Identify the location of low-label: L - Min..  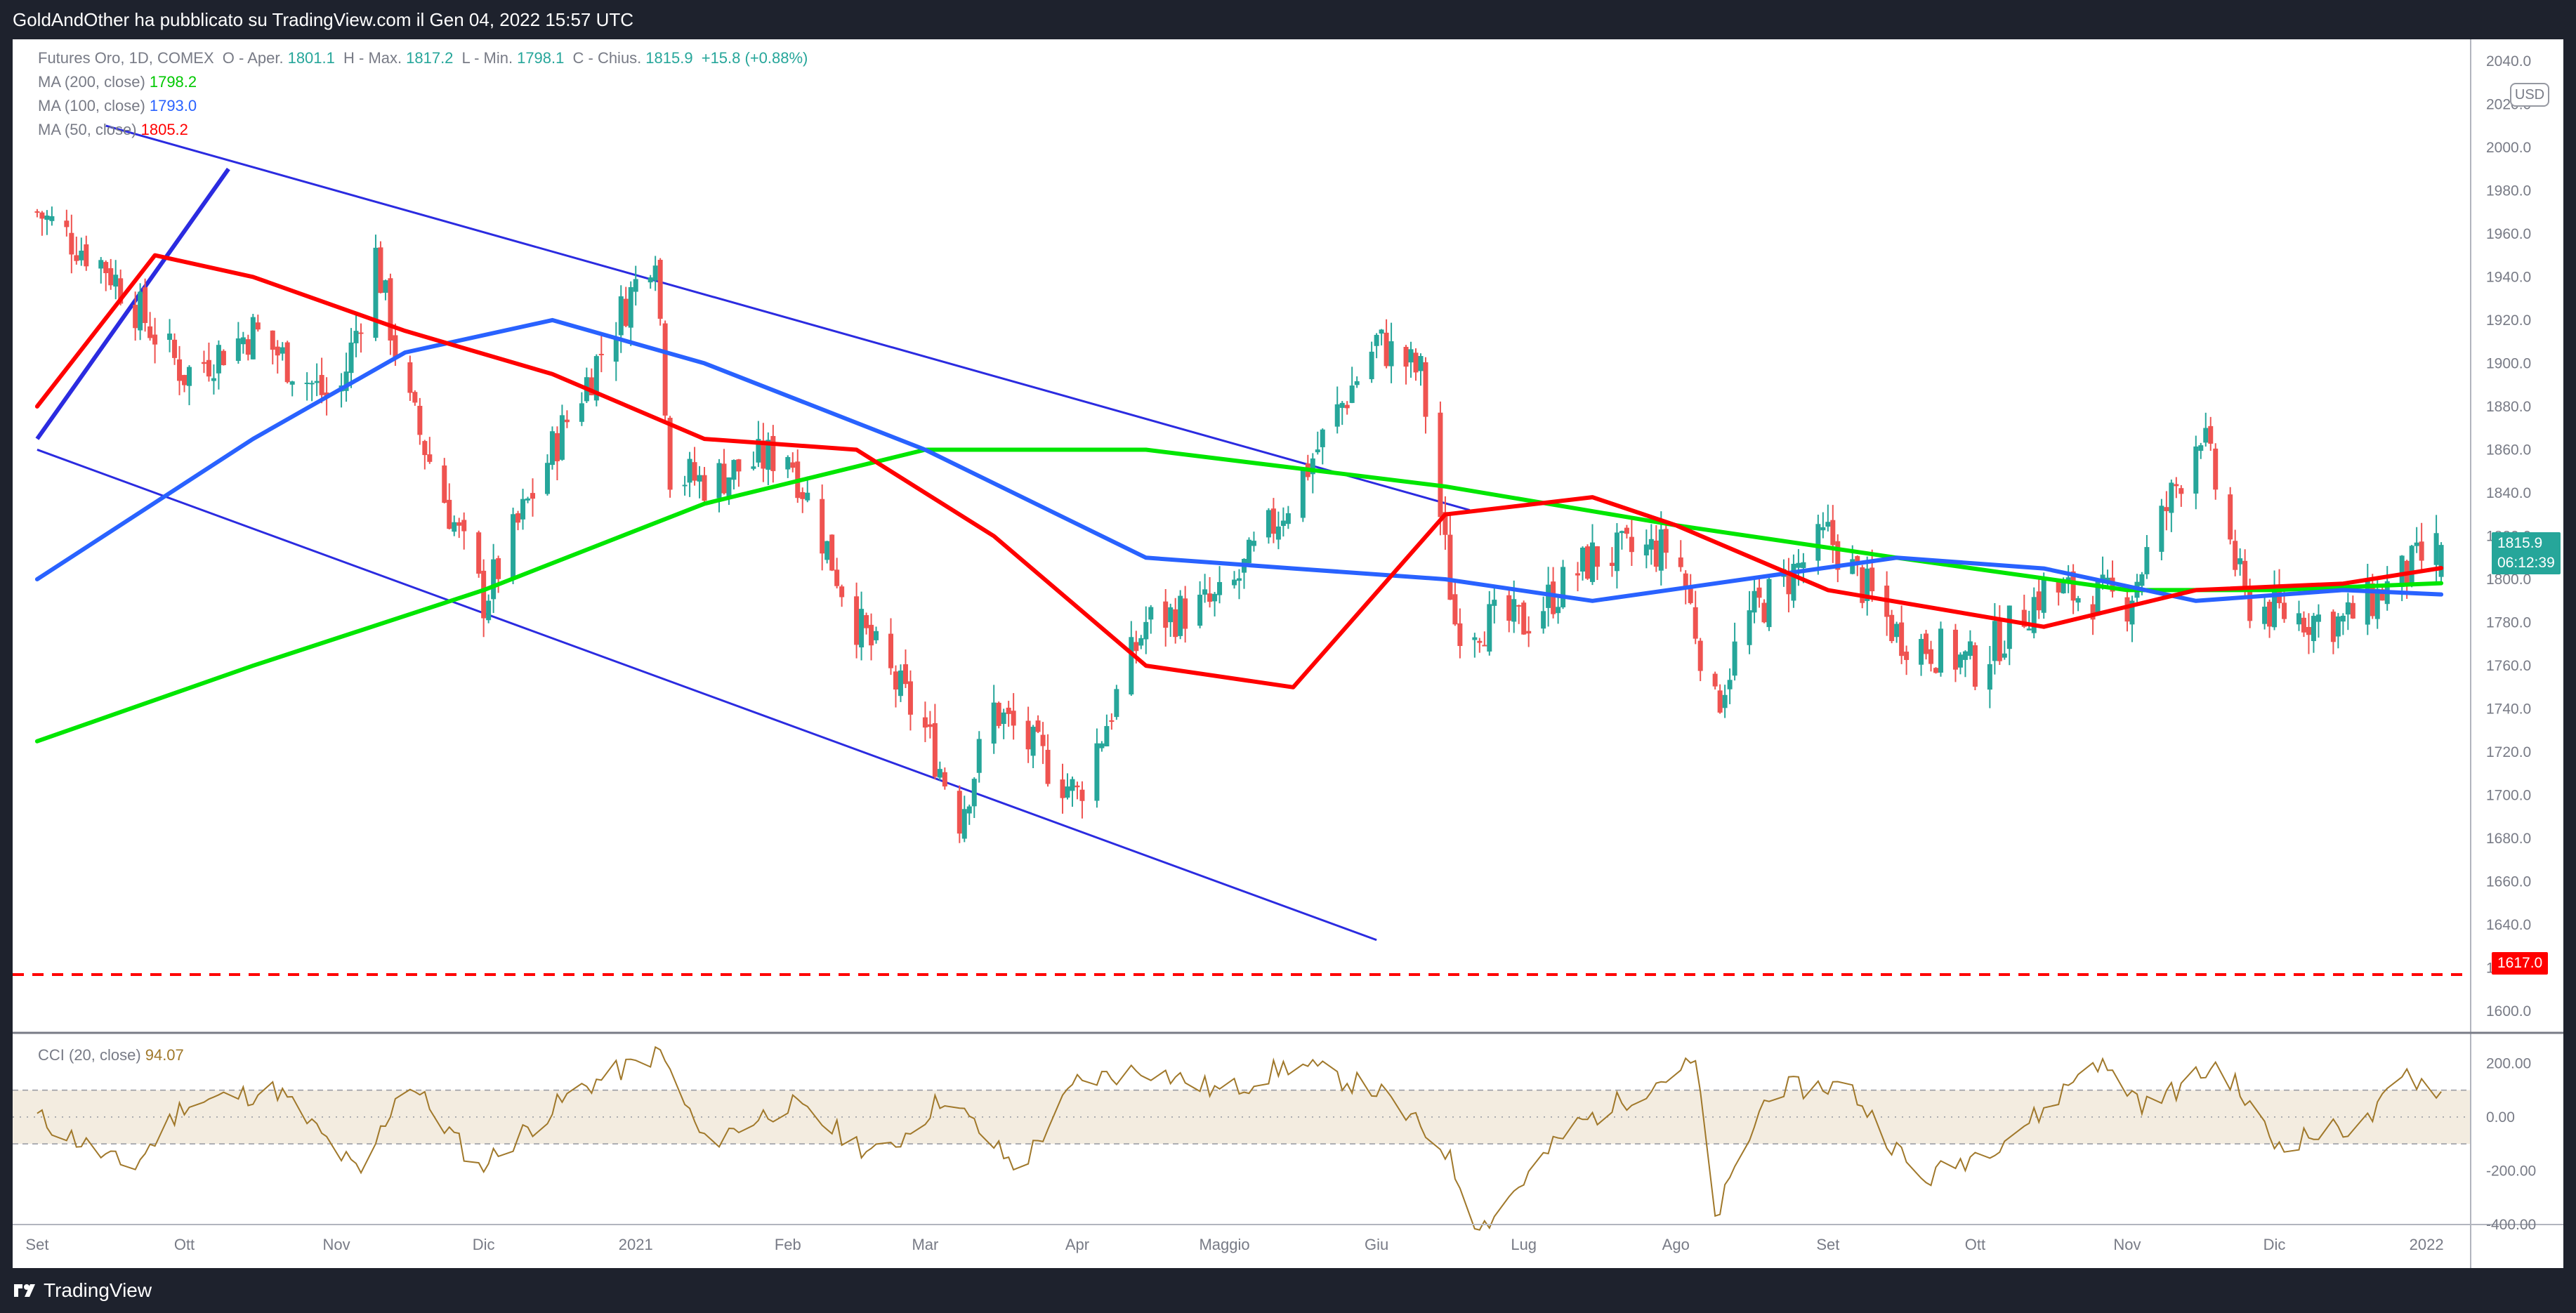
(487, 58).